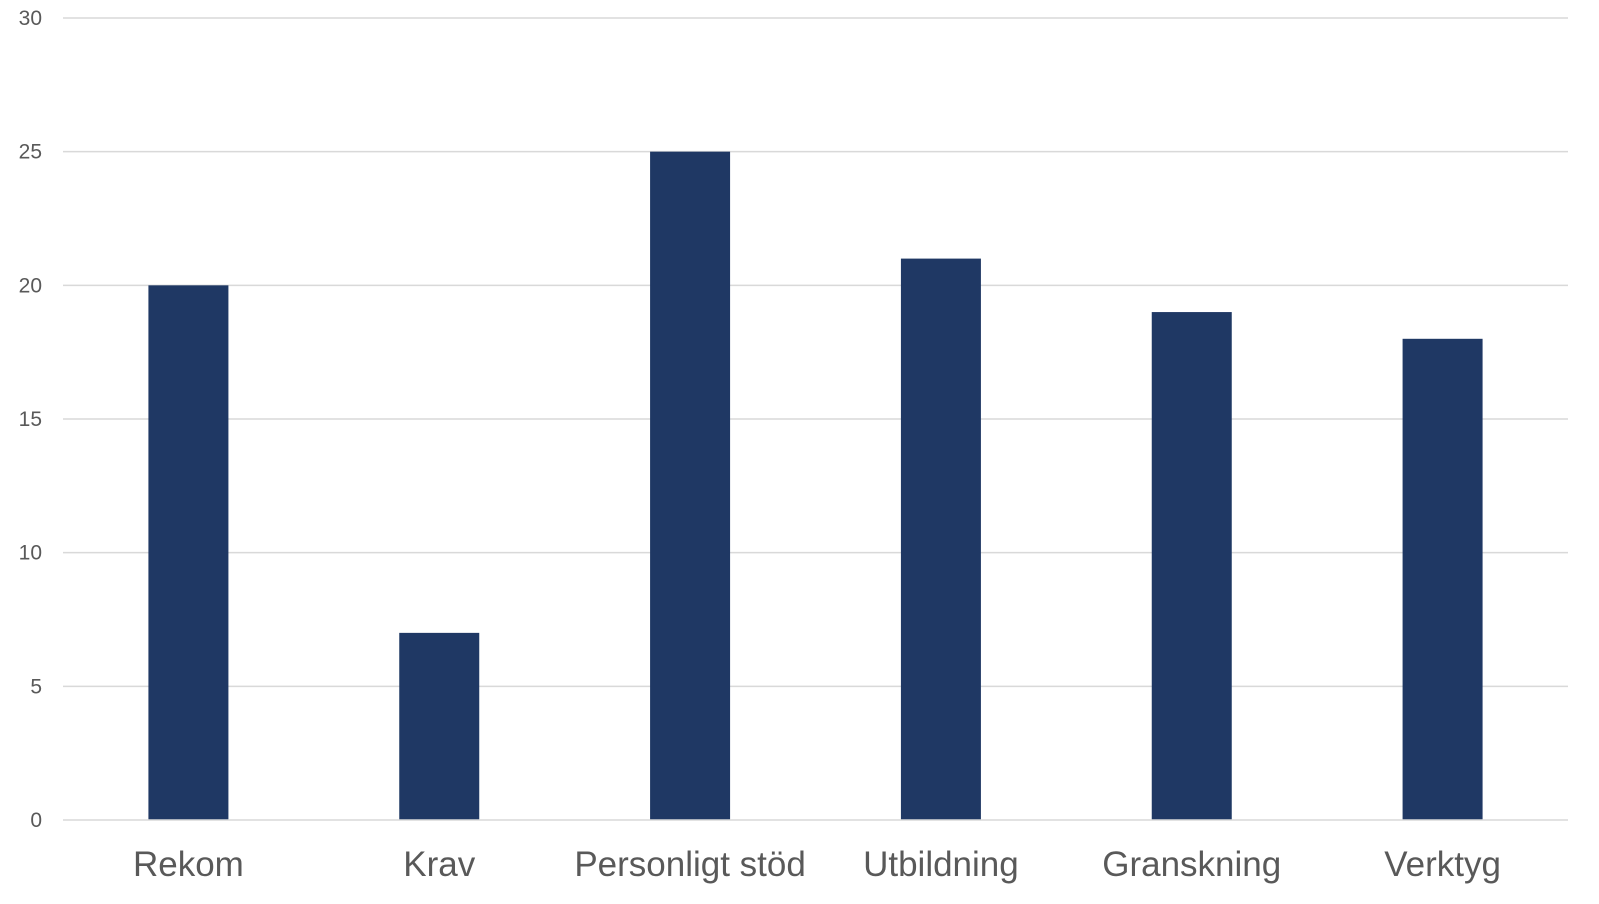 The height and width of the screenshot is (904, 1599). I want to click on bar-verktyg, so click(1442, 579).